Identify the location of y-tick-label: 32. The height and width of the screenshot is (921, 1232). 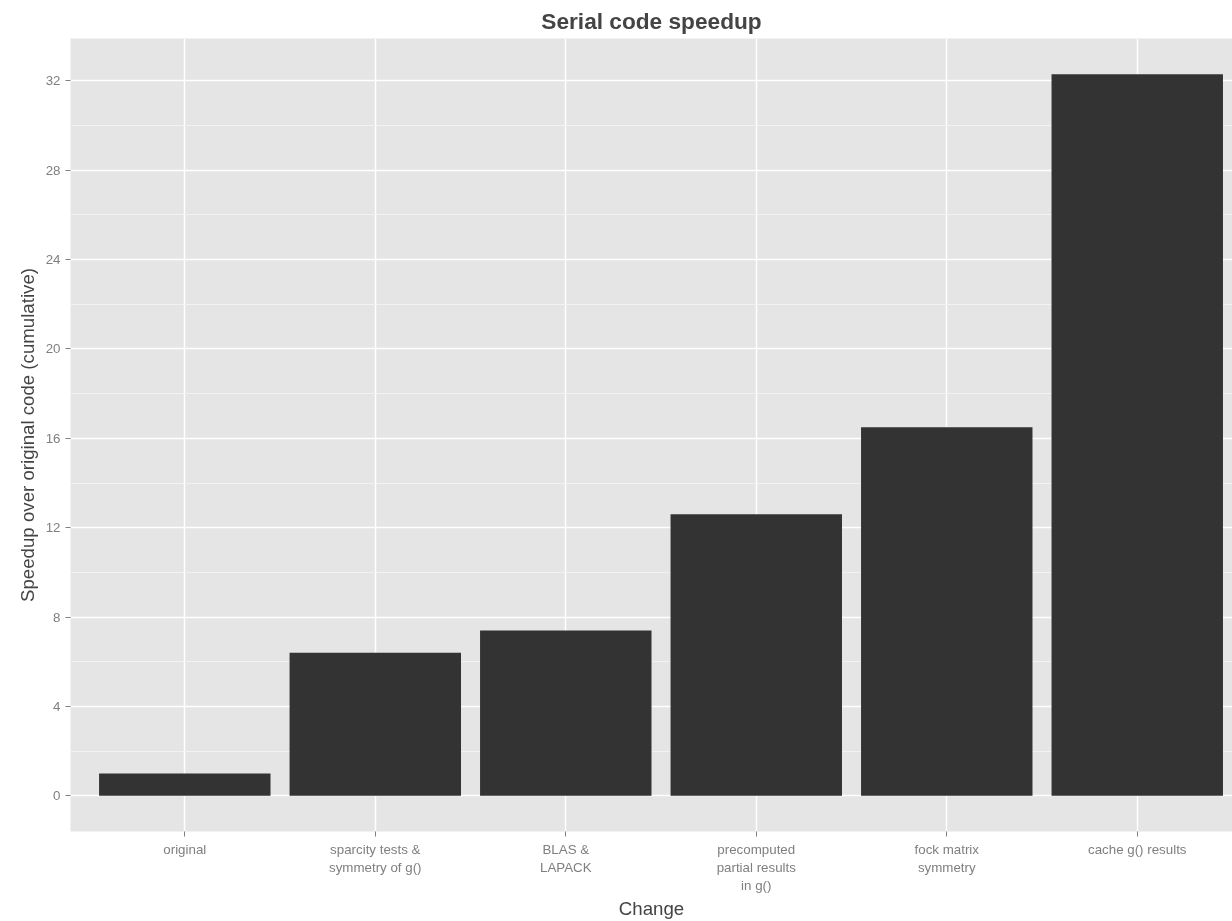
(53, 81).